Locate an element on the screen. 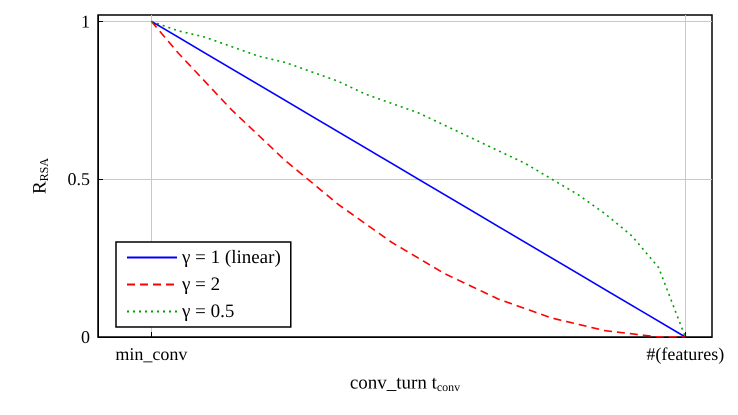 The height and width of the screenshot is (415, 738). y-tick-label: 0.5 is located at coordinates (79, 179).